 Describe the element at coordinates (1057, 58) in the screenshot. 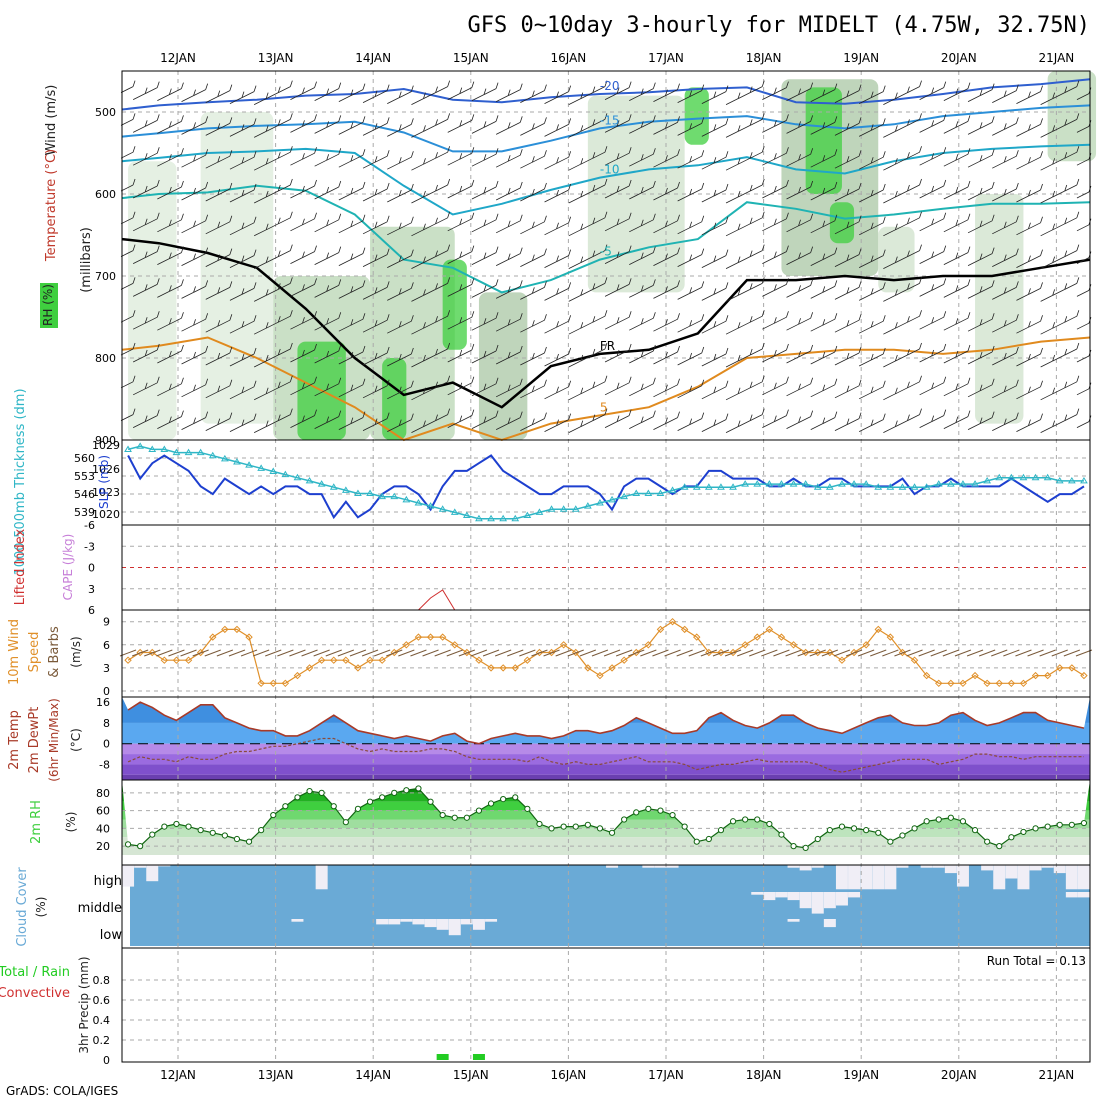

I see `date-tick-top: 21JAN` at that location.